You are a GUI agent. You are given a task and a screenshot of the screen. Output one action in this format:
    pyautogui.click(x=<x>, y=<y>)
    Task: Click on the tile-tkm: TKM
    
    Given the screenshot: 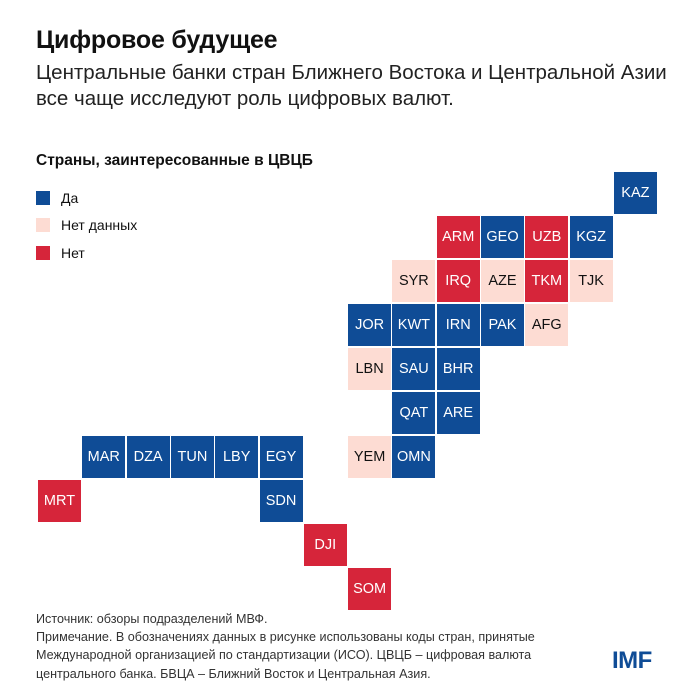 What is the action you would take?
    pyautogui.click(x=547, y=281)
    